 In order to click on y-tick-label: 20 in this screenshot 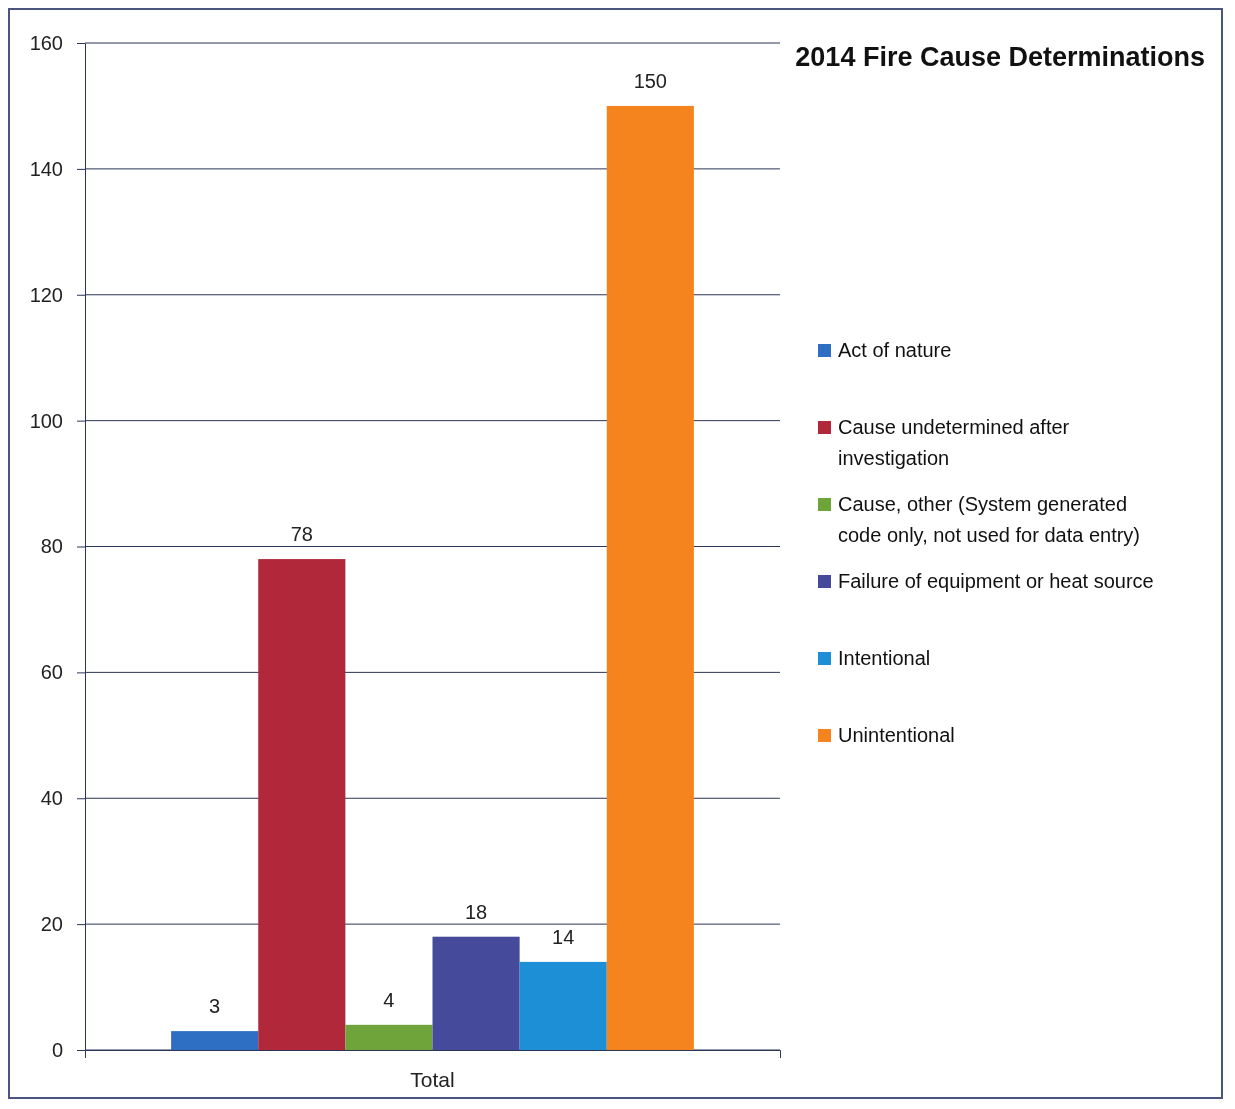, I will do `click(51, 924)`.